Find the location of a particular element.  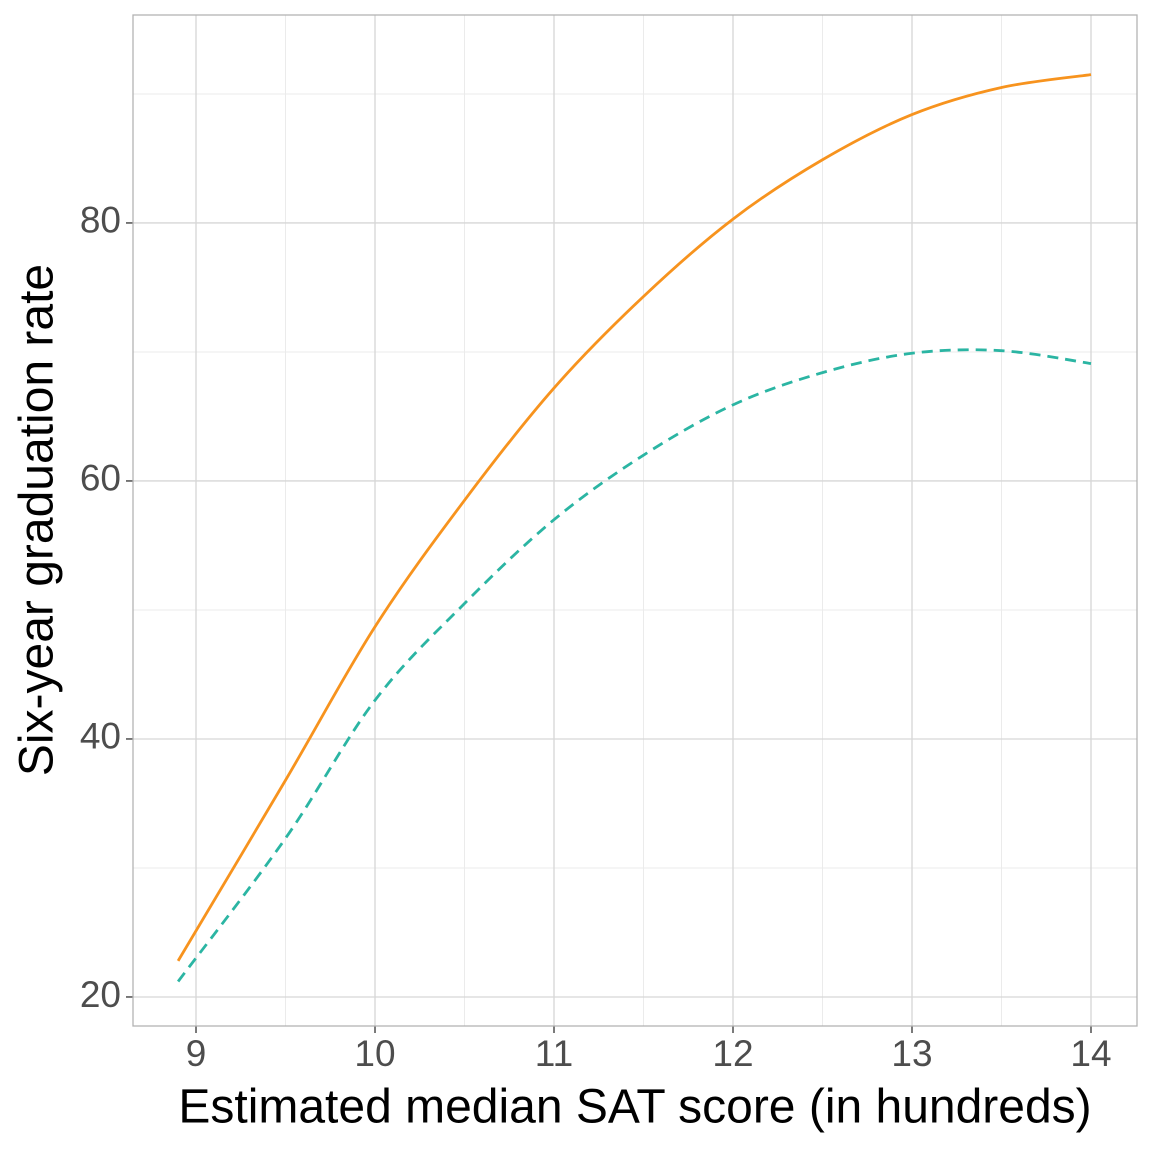

x-tick-label: 14 is located at coordinates (1090, 1053).